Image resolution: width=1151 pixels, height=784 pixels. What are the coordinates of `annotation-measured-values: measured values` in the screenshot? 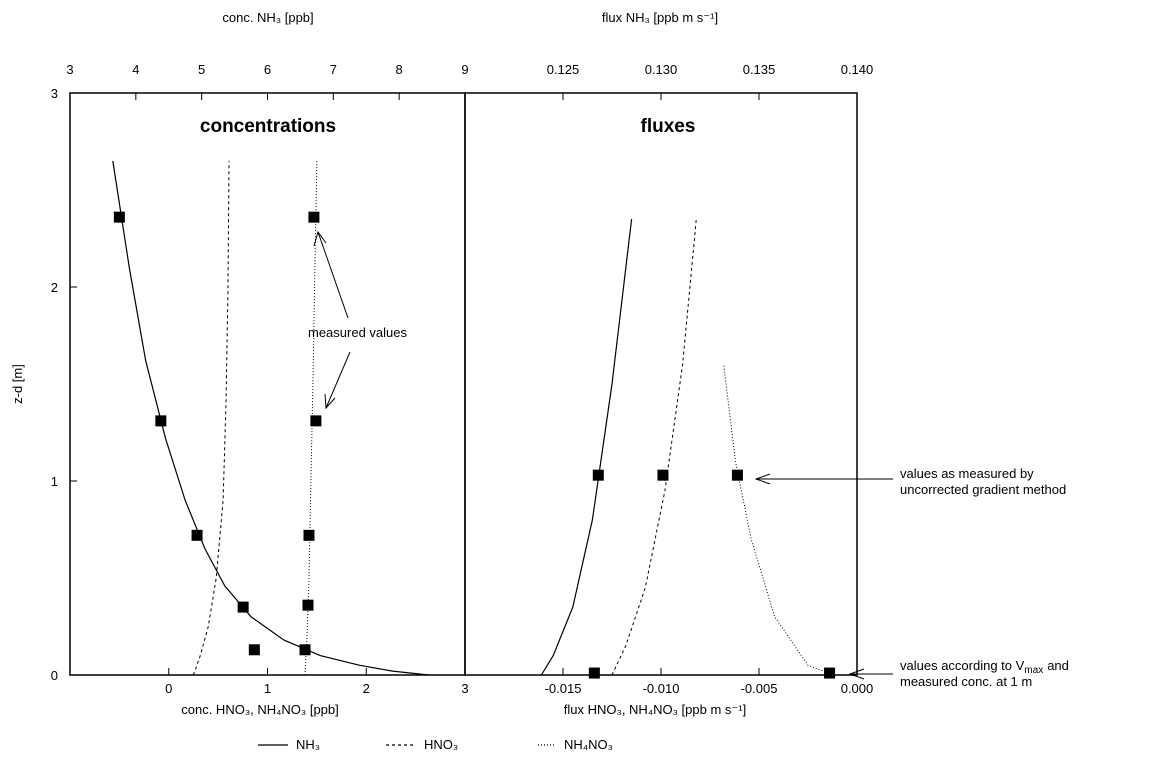 It's located at (357, 332).